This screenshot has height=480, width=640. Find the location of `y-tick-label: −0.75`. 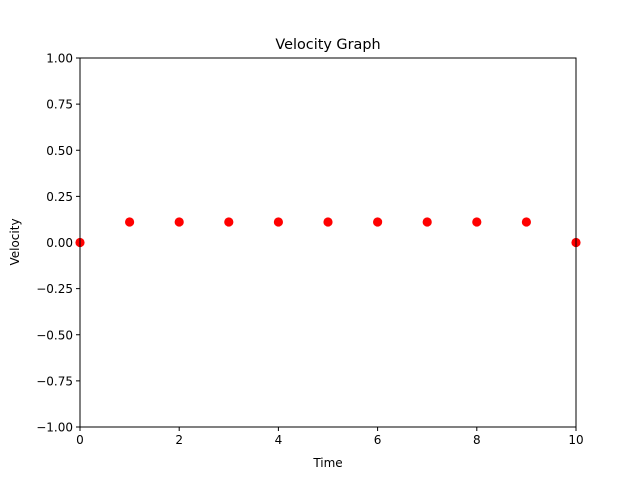

y-tick-label: −0.75 is located at coordinates (54, 381).